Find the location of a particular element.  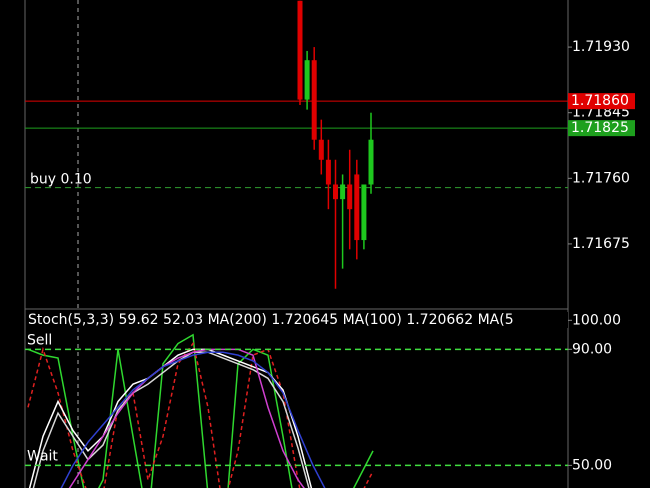

header-bg is located at coordinates (297, 320).